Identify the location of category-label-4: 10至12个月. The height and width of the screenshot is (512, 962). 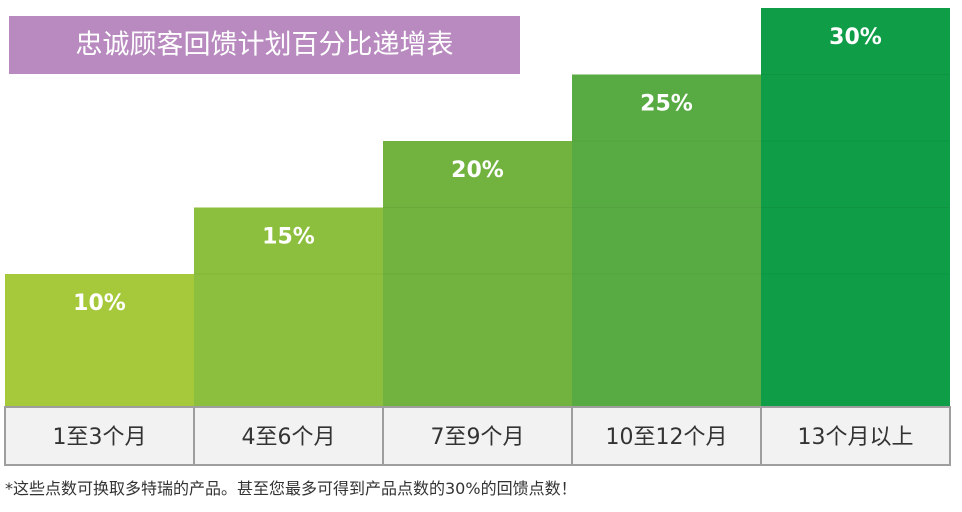
(667, 437).